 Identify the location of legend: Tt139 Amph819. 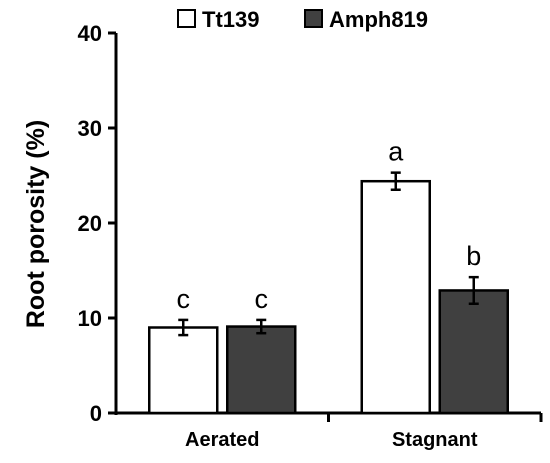
(302, 19).